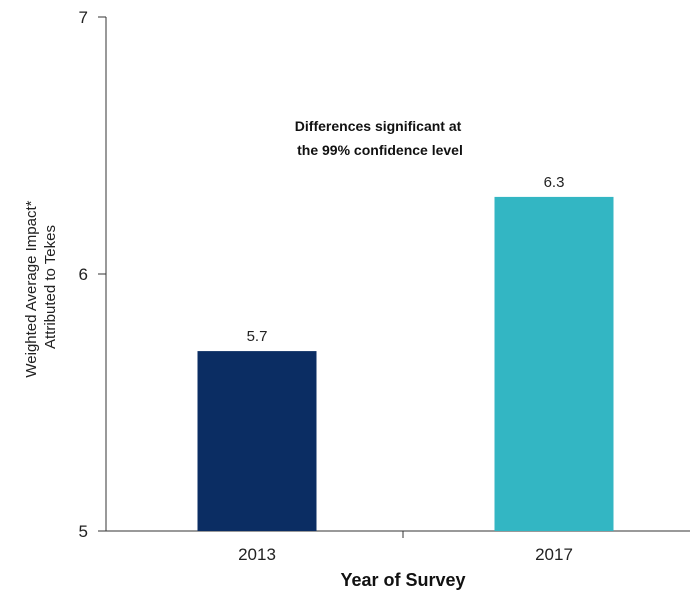  What do you see at coordinates (83, 531) in the screenshot?
I see `y-tick-label-5: 5` at bounding box center [83, 531].